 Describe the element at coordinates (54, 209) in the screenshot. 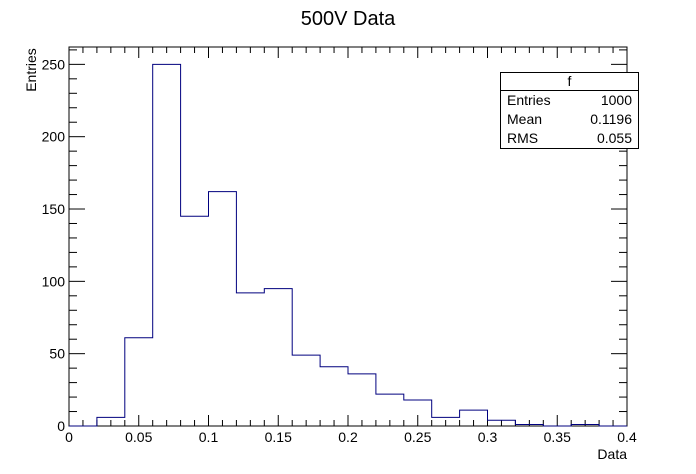

I see `y-tick-label: 150` at that location.